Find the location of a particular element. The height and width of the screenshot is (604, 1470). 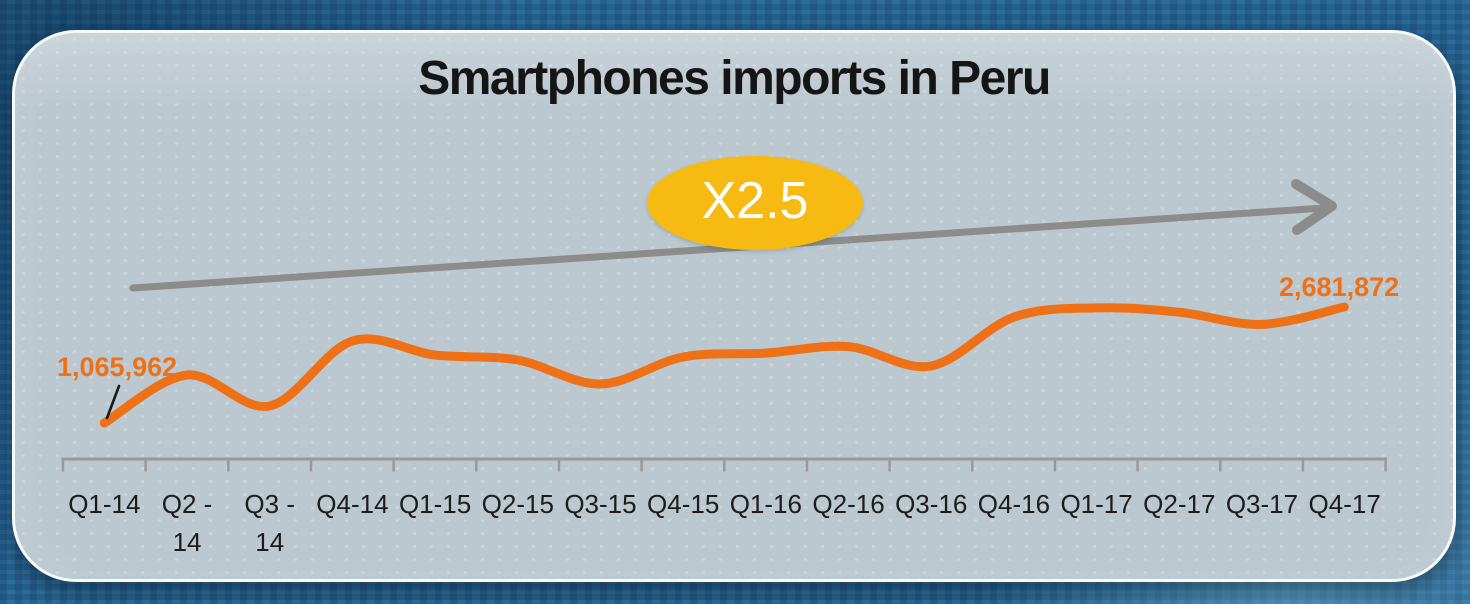

x-axis-label: Q4-15 is located at coordinates (683, 504).